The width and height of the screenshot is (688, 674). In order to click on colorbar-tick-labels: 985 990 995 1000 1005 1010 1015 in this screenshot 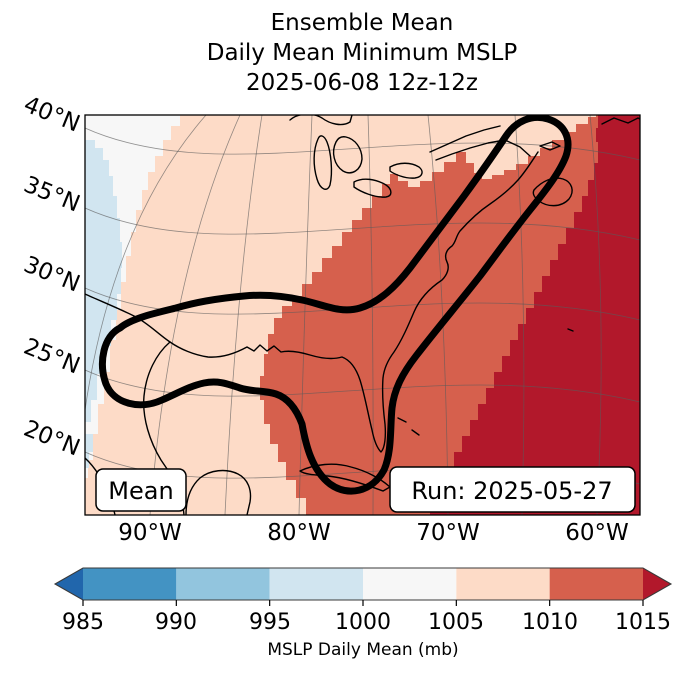, I will do `click(366, 622)`.